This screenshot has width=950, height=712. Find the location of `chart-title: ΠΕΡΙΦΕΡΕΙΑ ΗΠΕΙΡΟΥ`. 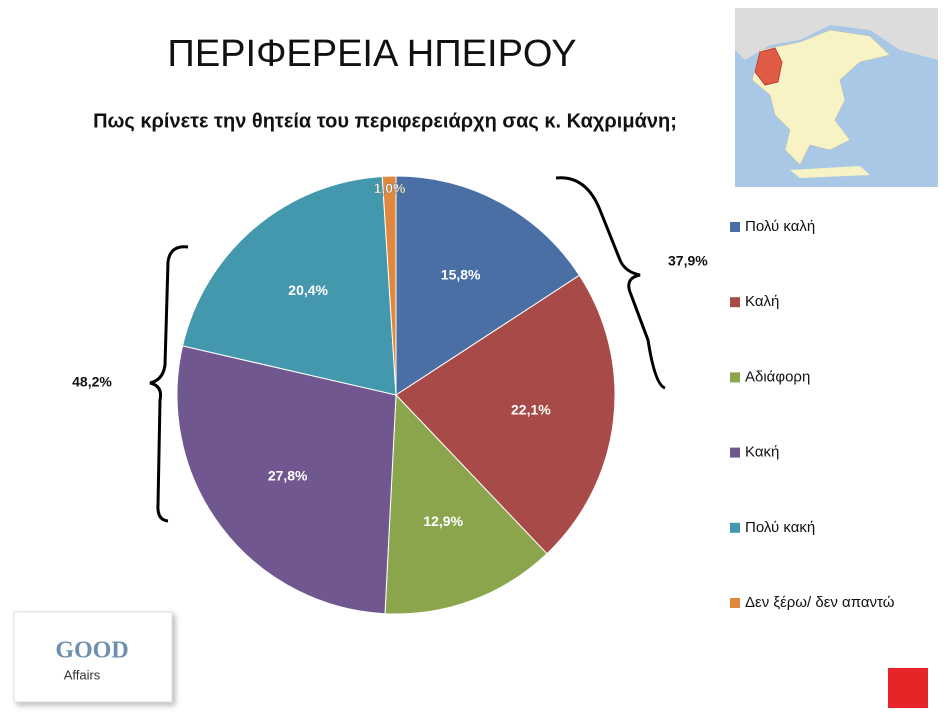

chart-title: ΠΕΡΙΦΕΡΕΙΑ ΗΠΕΙΡΟΥ is located at coordinates (371, 54).